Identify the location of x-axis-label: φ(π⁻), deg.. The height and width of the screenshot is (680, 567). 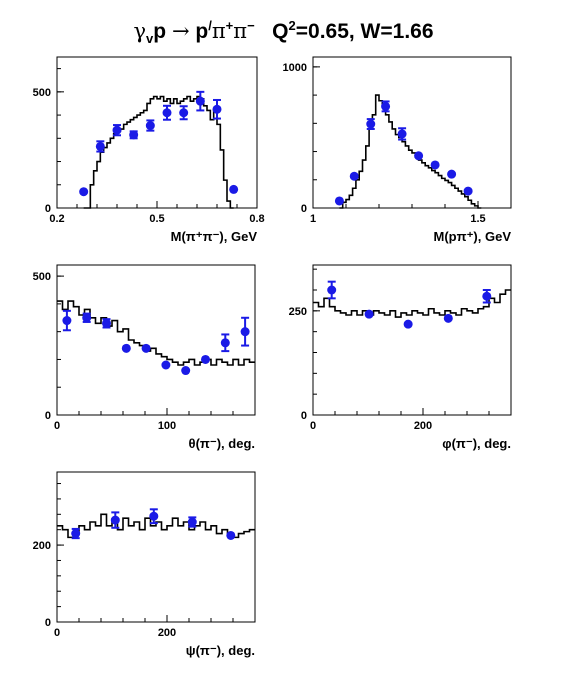
(476, 443).